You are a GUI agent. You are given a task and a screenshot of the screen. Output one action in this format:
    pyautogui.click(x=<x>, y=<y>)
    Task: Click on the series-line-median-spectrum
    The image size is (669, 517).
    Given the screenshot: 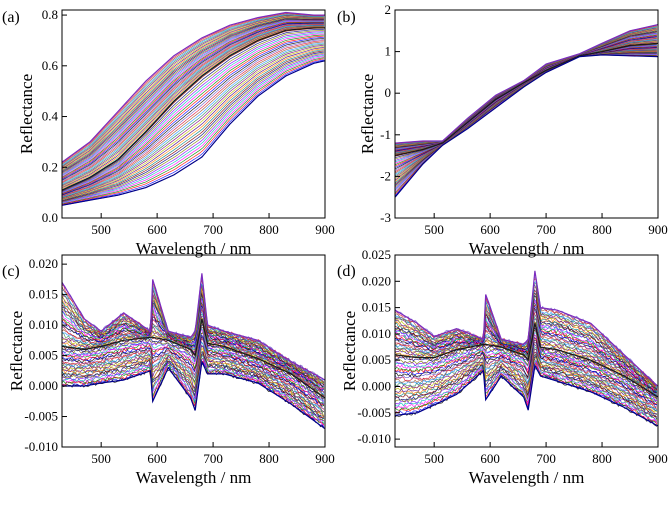 What is the action you would take?
    pyautogui.click(x=193, y=109)
    